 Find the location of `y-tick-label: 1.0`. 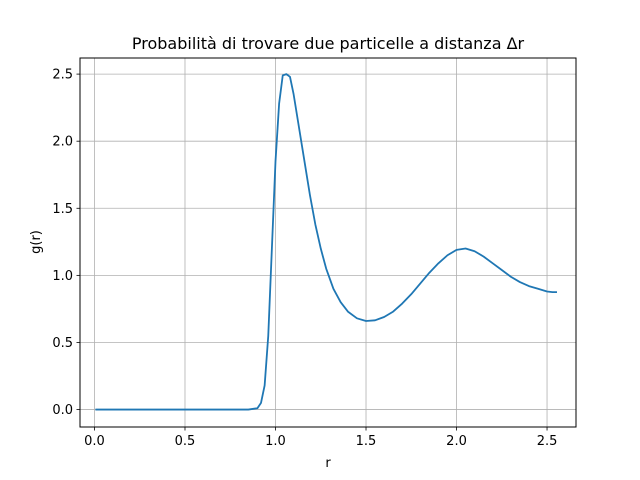

y-tick-label: 1.0 is located at coordinates (62, 276).